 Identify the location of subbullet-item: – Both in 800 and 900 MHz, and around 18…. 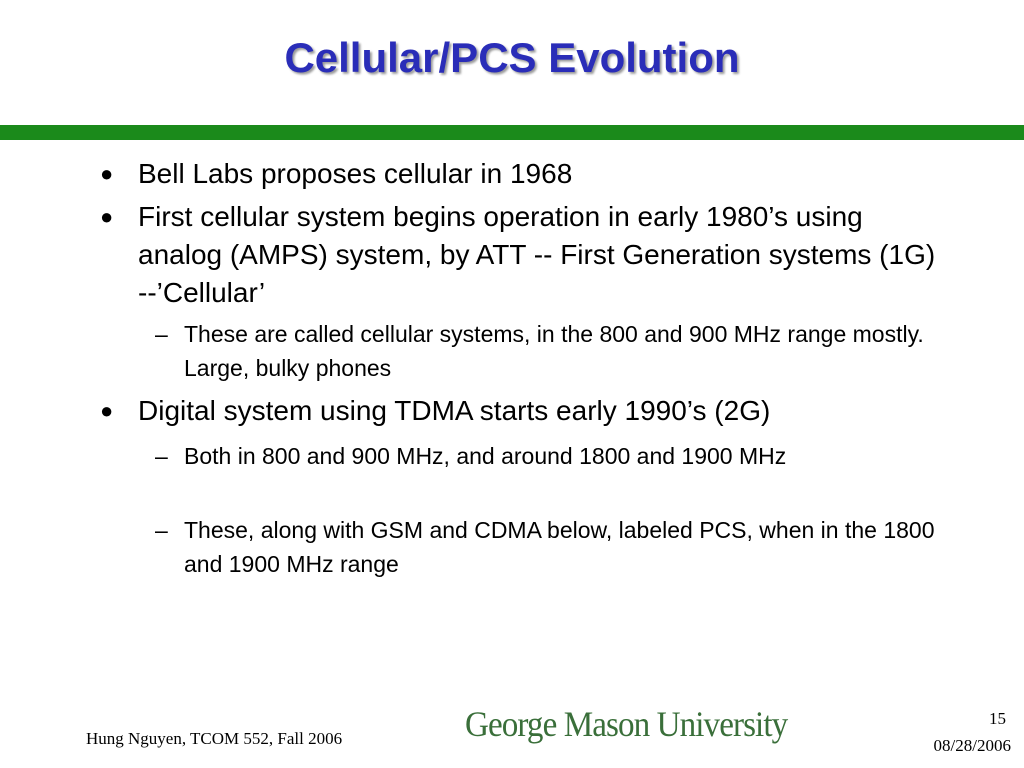
(545, 456).